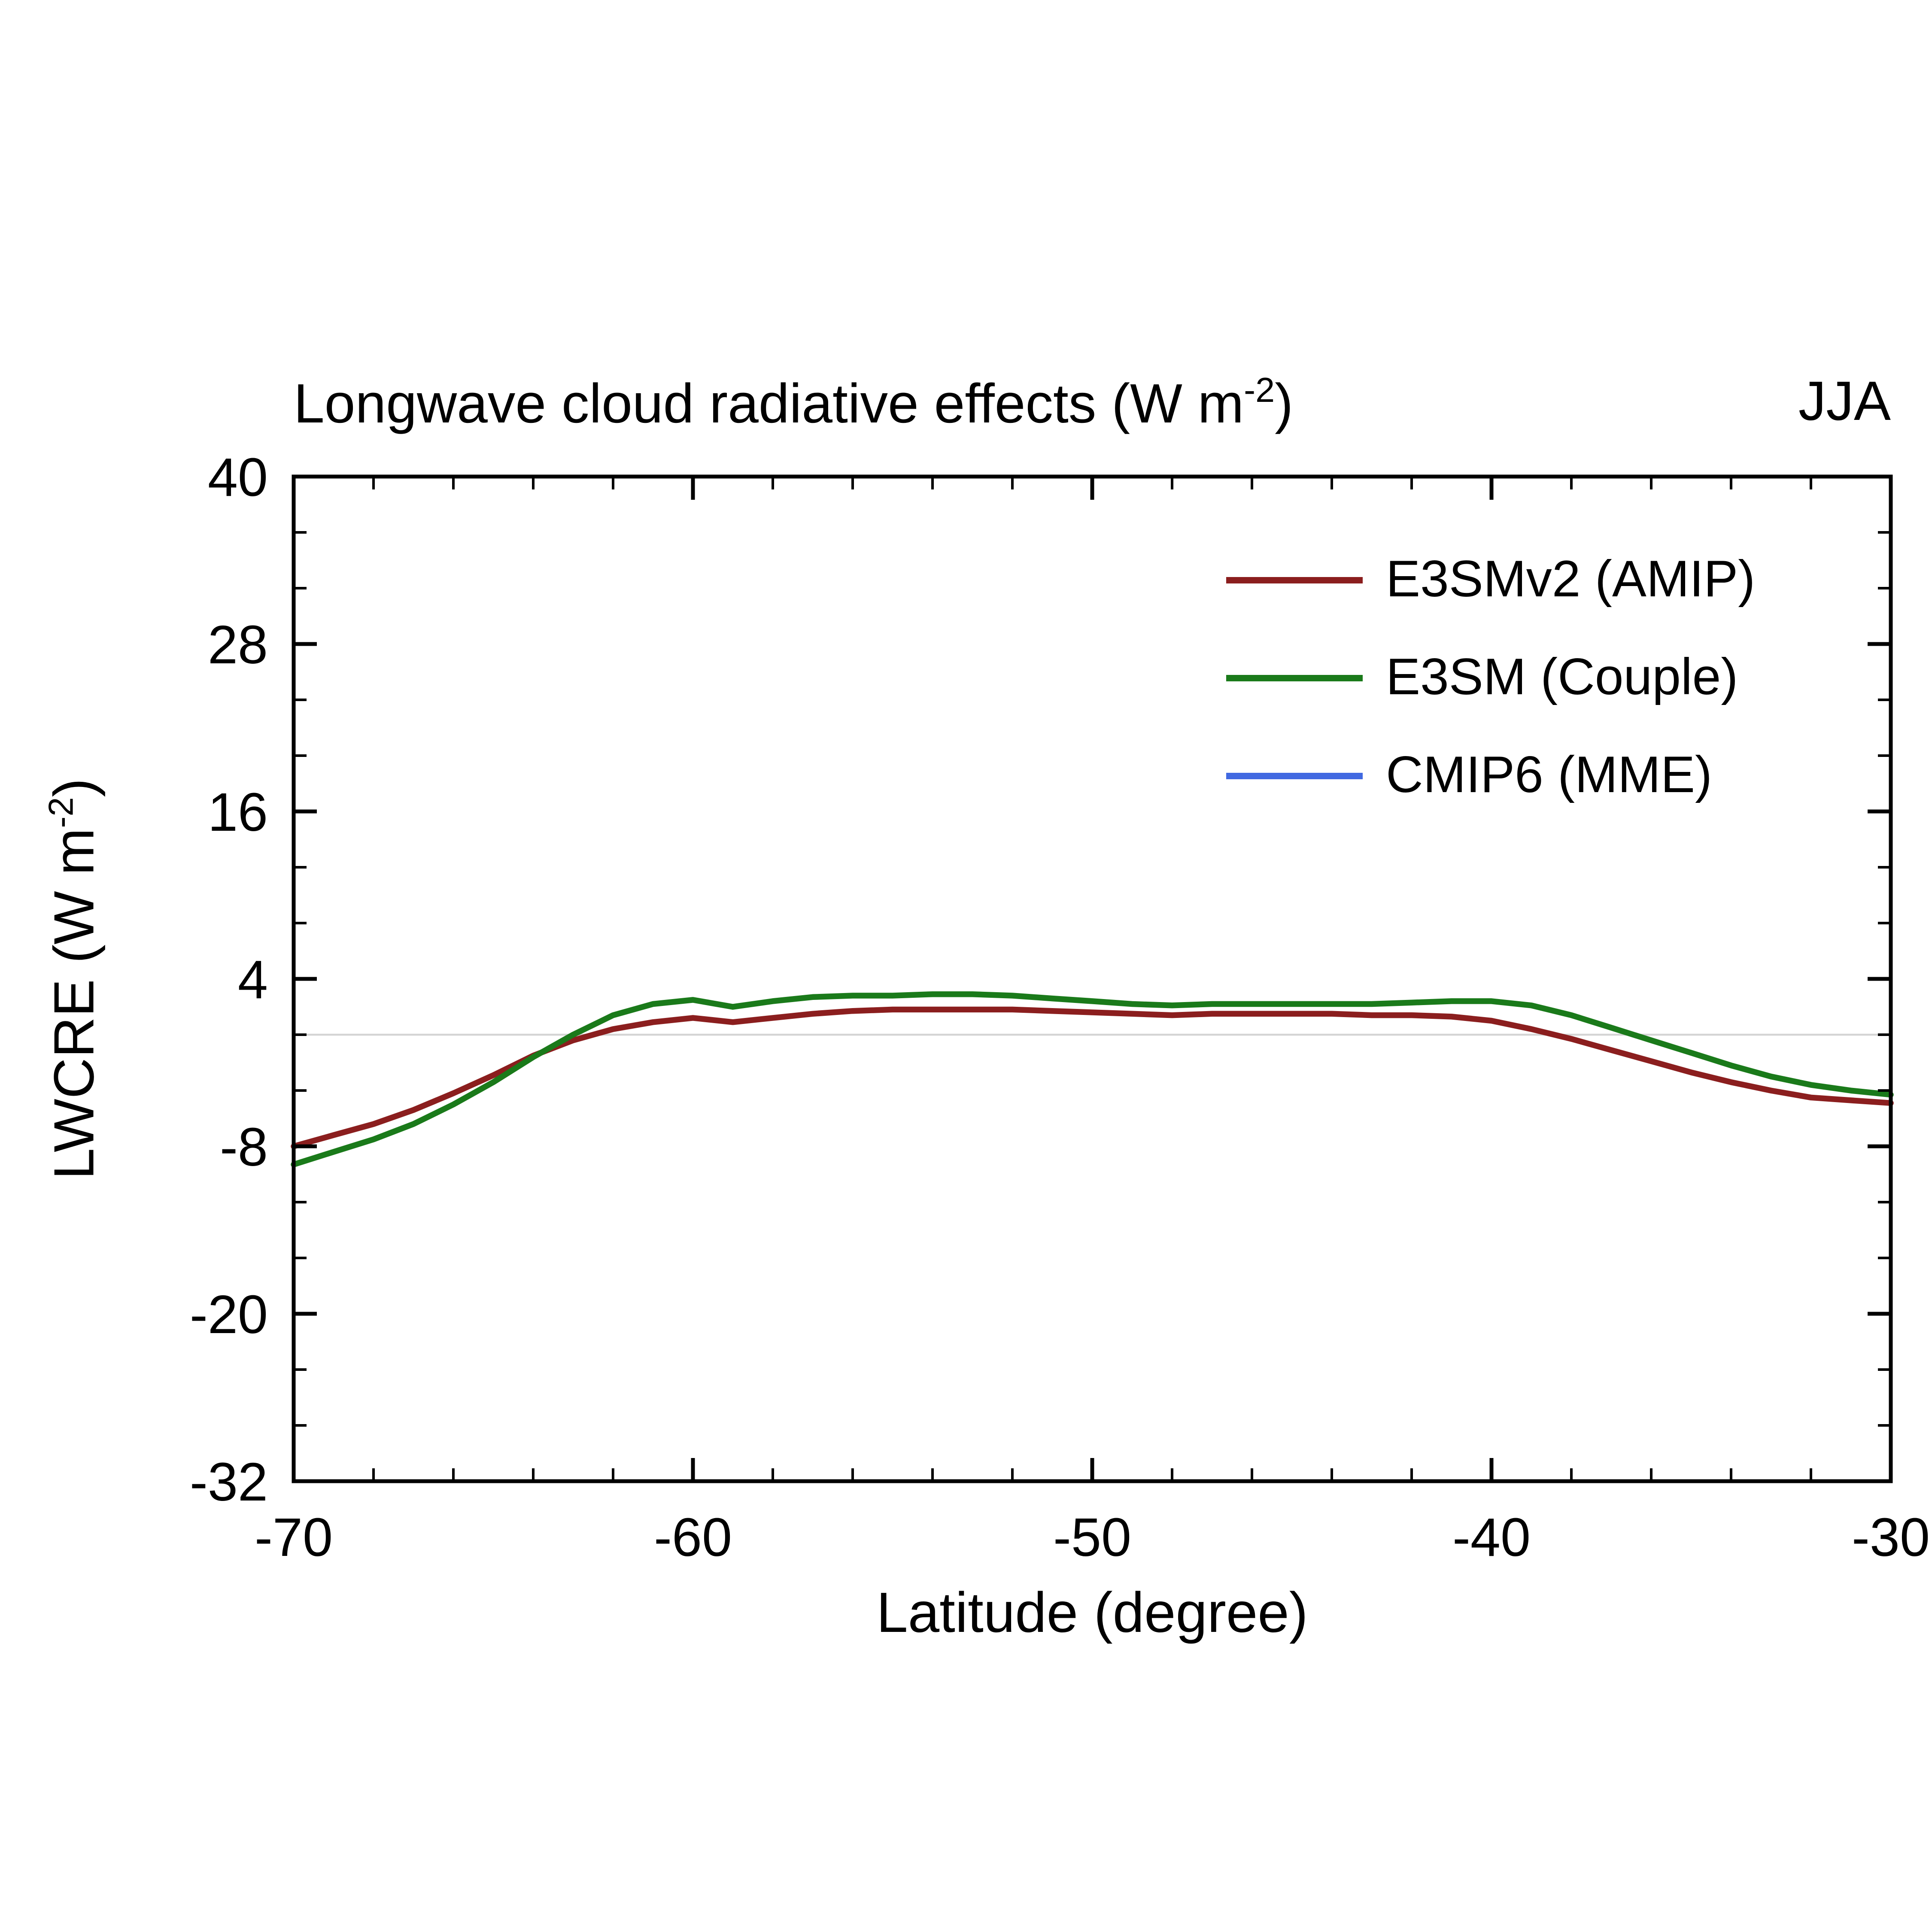  Describe the element at coordinates (1492, 1537) in the screenshot. I see `x-tick-label: -40` at that location.